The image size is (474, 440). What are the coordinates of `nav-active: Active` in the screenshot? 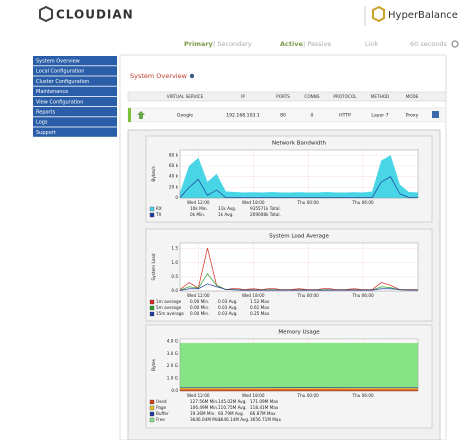 It's located at (291, 44).